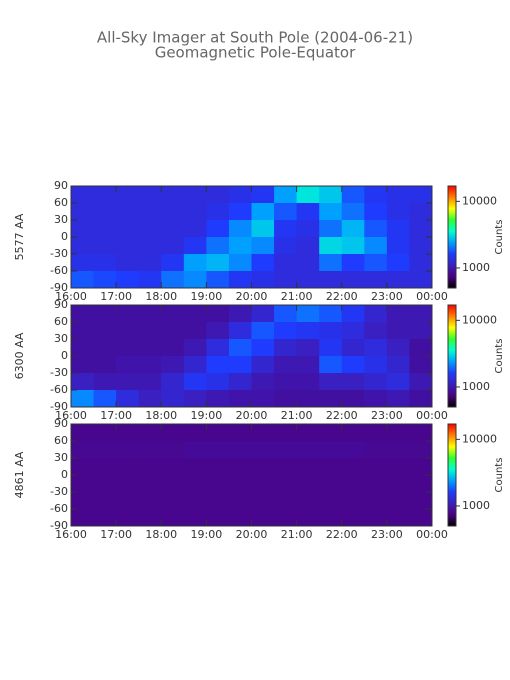 The width and height of the screenshot is (510, 680). What do you see at coordinates (61, 185) in the screenshot?
I see `y-tick-label: 90` at bounding box center [61, 185].